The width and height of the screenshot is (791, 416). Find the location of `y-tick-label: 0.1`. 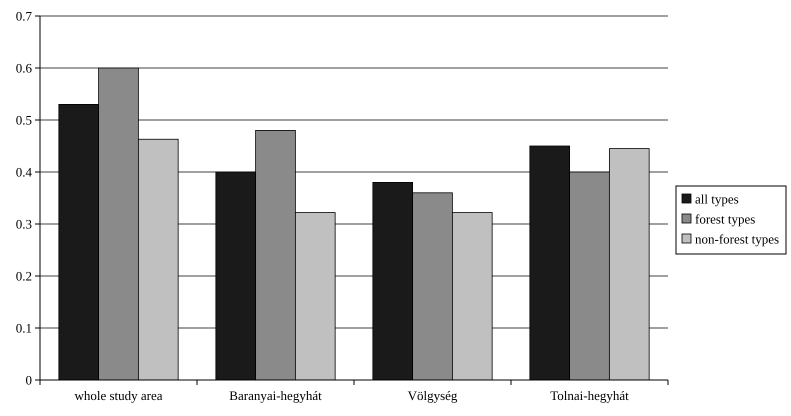

y-tick-label: 0.1 is located at coordinates (24, 328).